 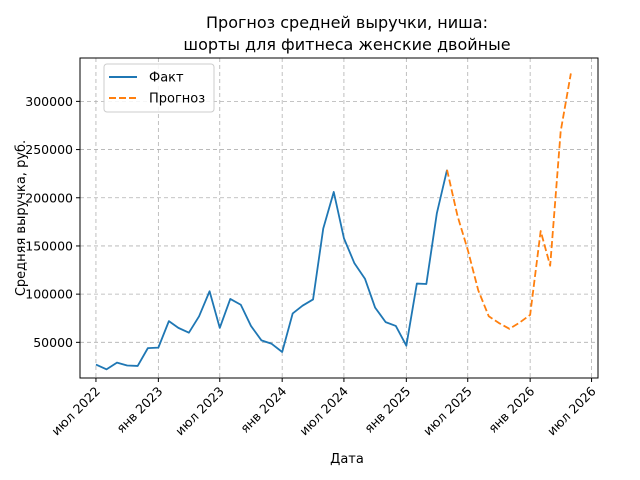 I want to click on x-tick-label: июл 2022, so click(x=75, y=411).